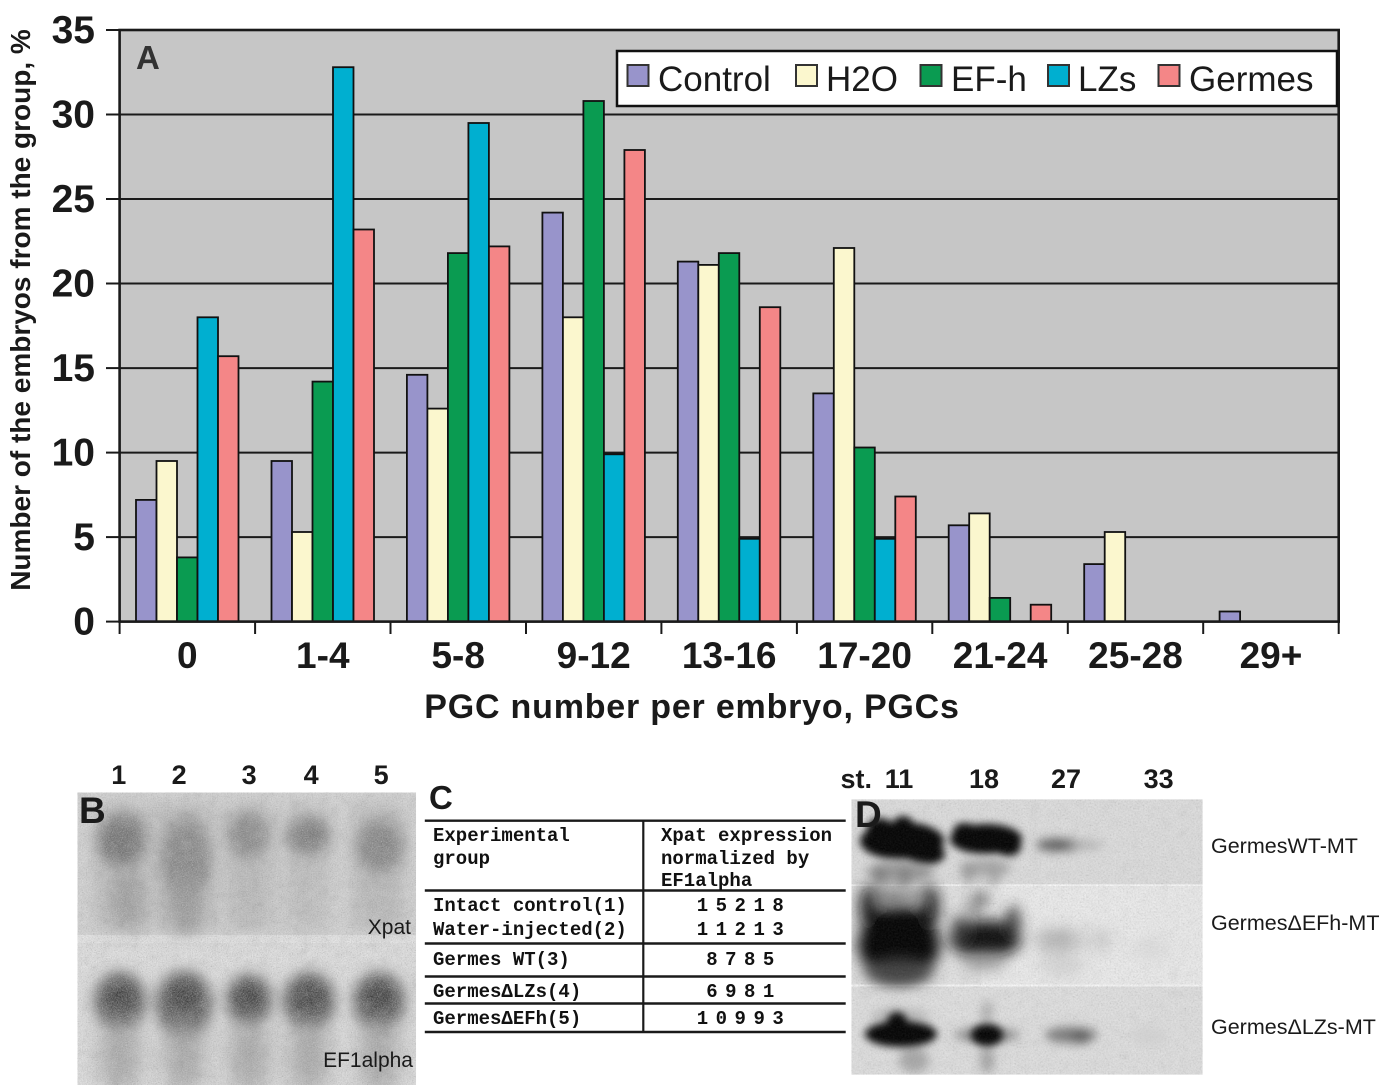 The height and width of the screenshot is (1085, 1385). What do you see at coordinates (148, 57) in the screenshot?
I see `svg-text: A` at bounding box center [148, 57].